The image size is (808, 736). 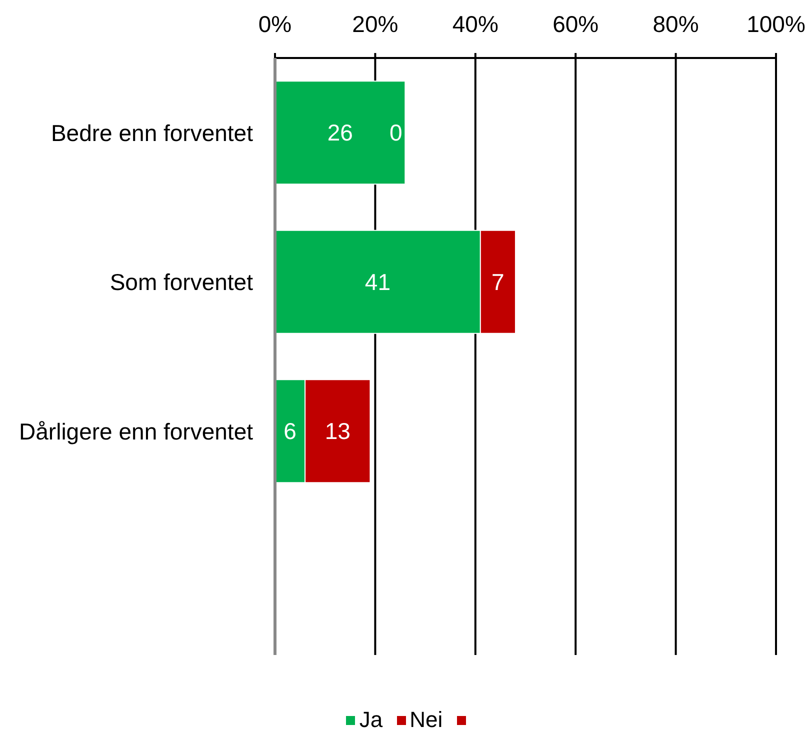 I want to click on x-tick-label: 80%, so click(x=675, y=24).